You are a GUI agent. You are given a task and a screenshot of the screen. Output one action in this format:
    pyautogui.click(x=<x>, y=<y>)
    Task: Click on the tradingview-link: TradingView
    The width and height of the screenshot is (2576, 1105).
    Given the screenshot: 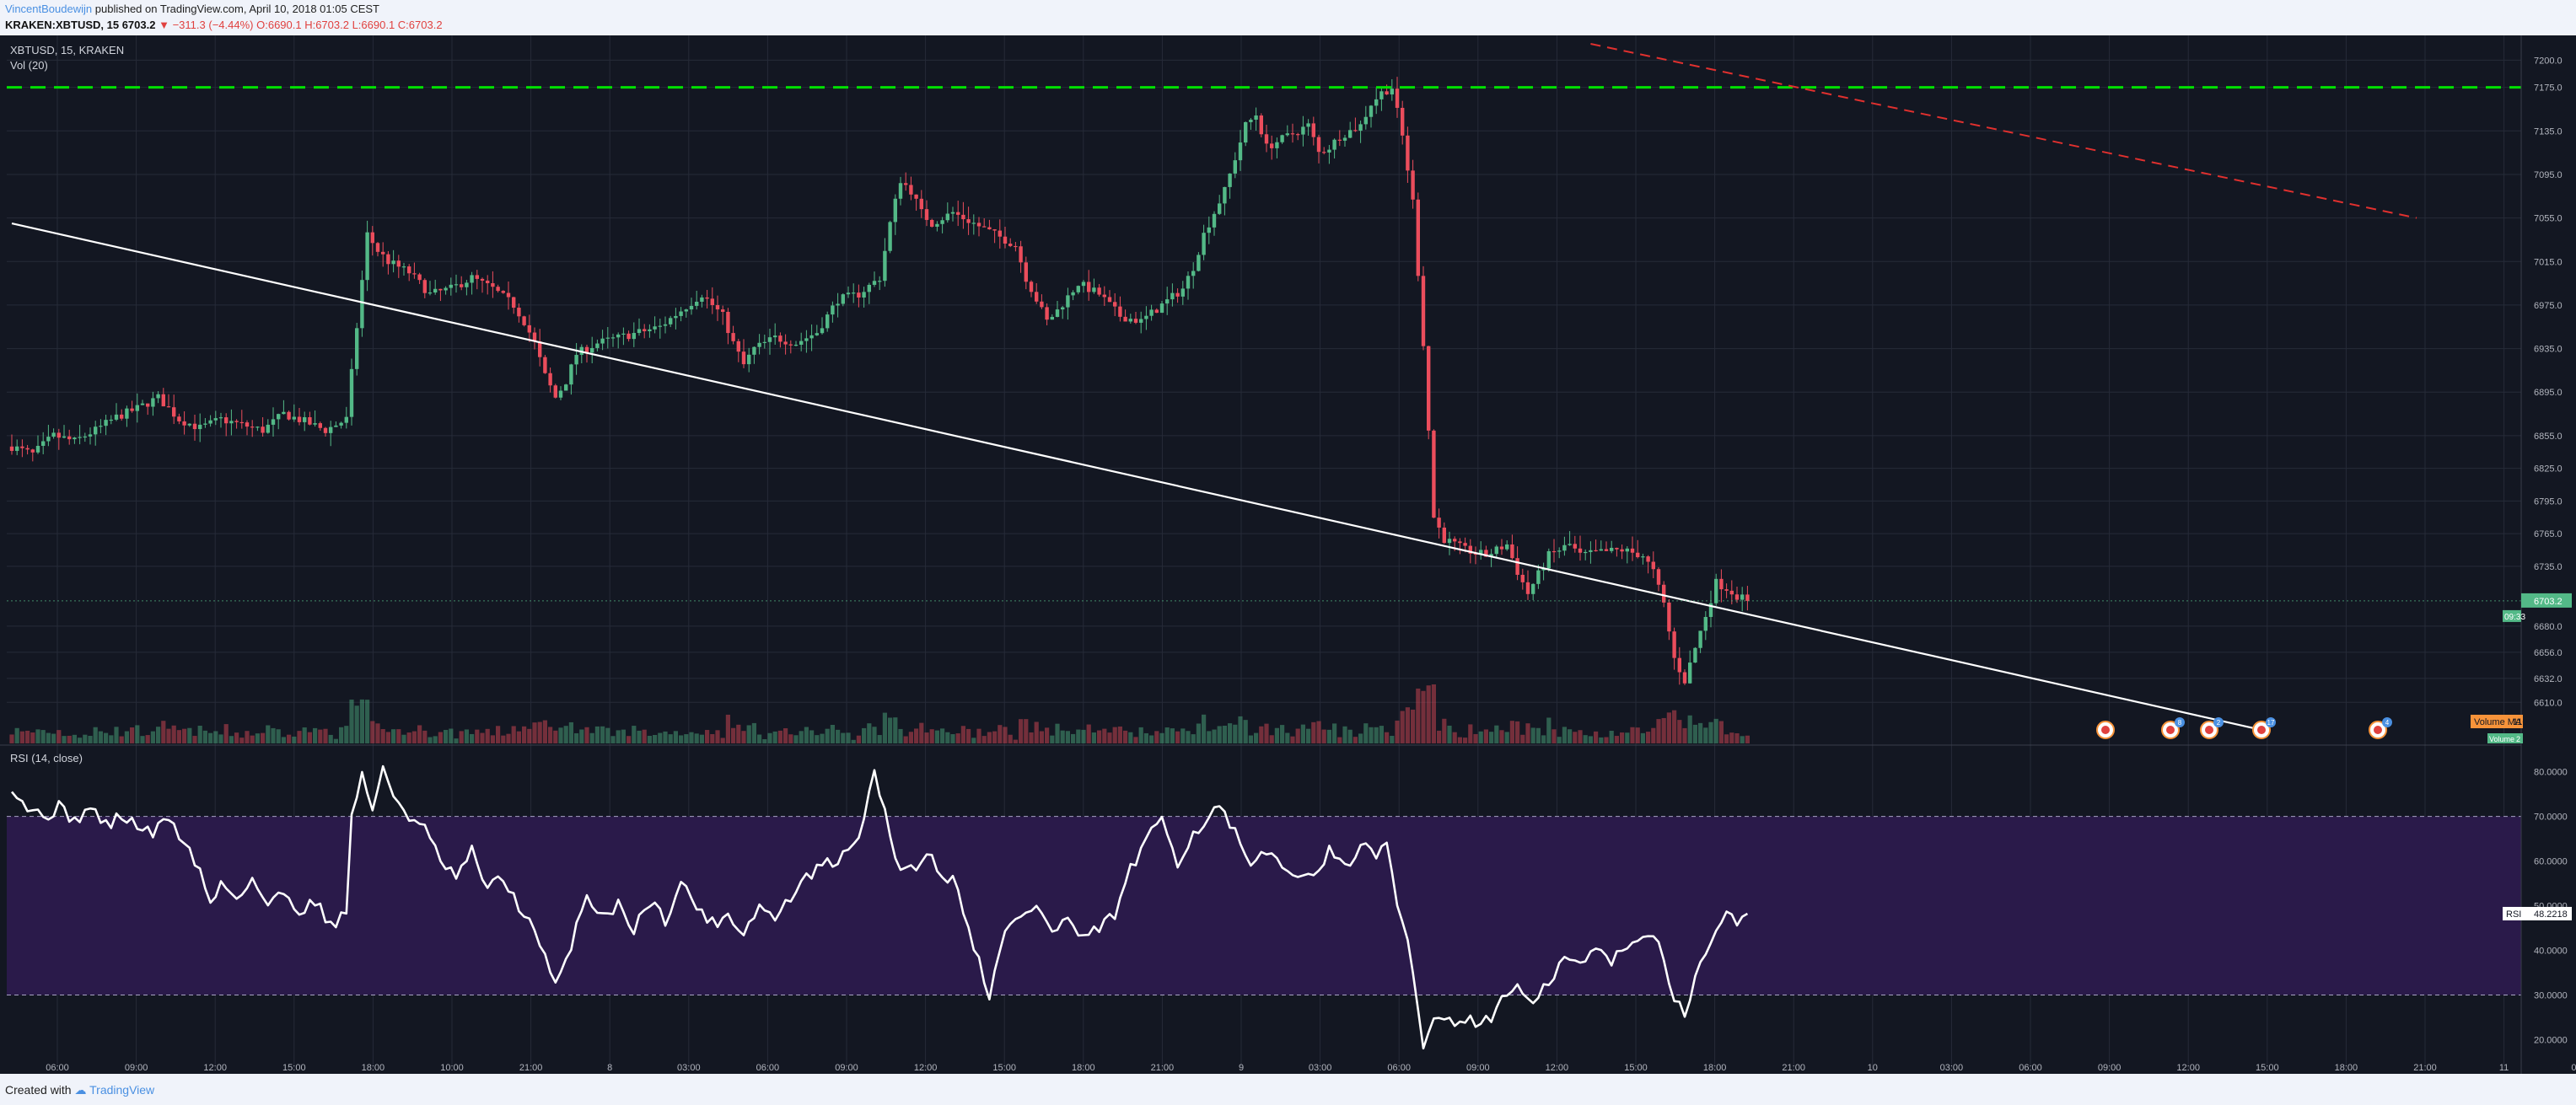 What is the action you would take?
    pyautogui.click(x=122, y=1090)
    